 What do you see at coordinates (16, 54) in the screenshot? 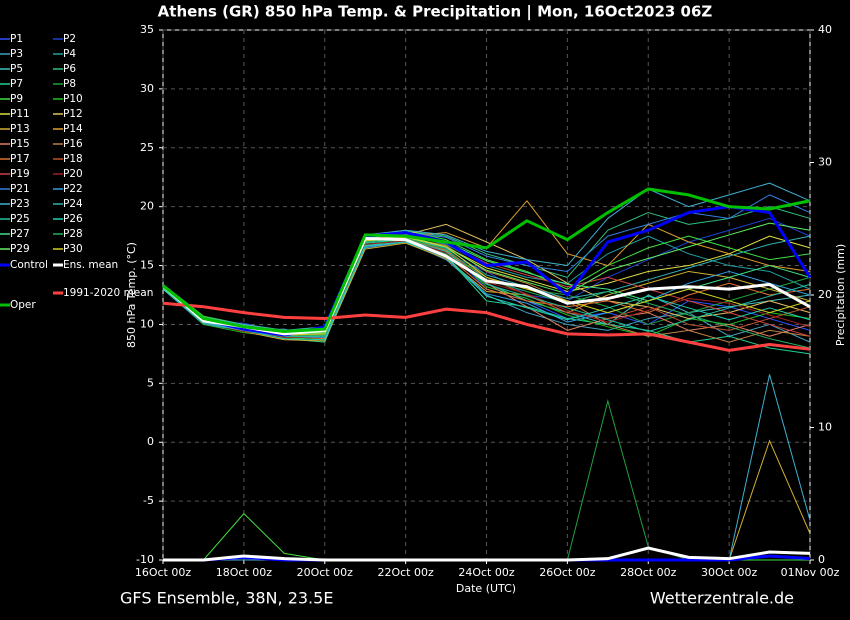
I see `legend-label: P3` at bounding box center [16, 54].